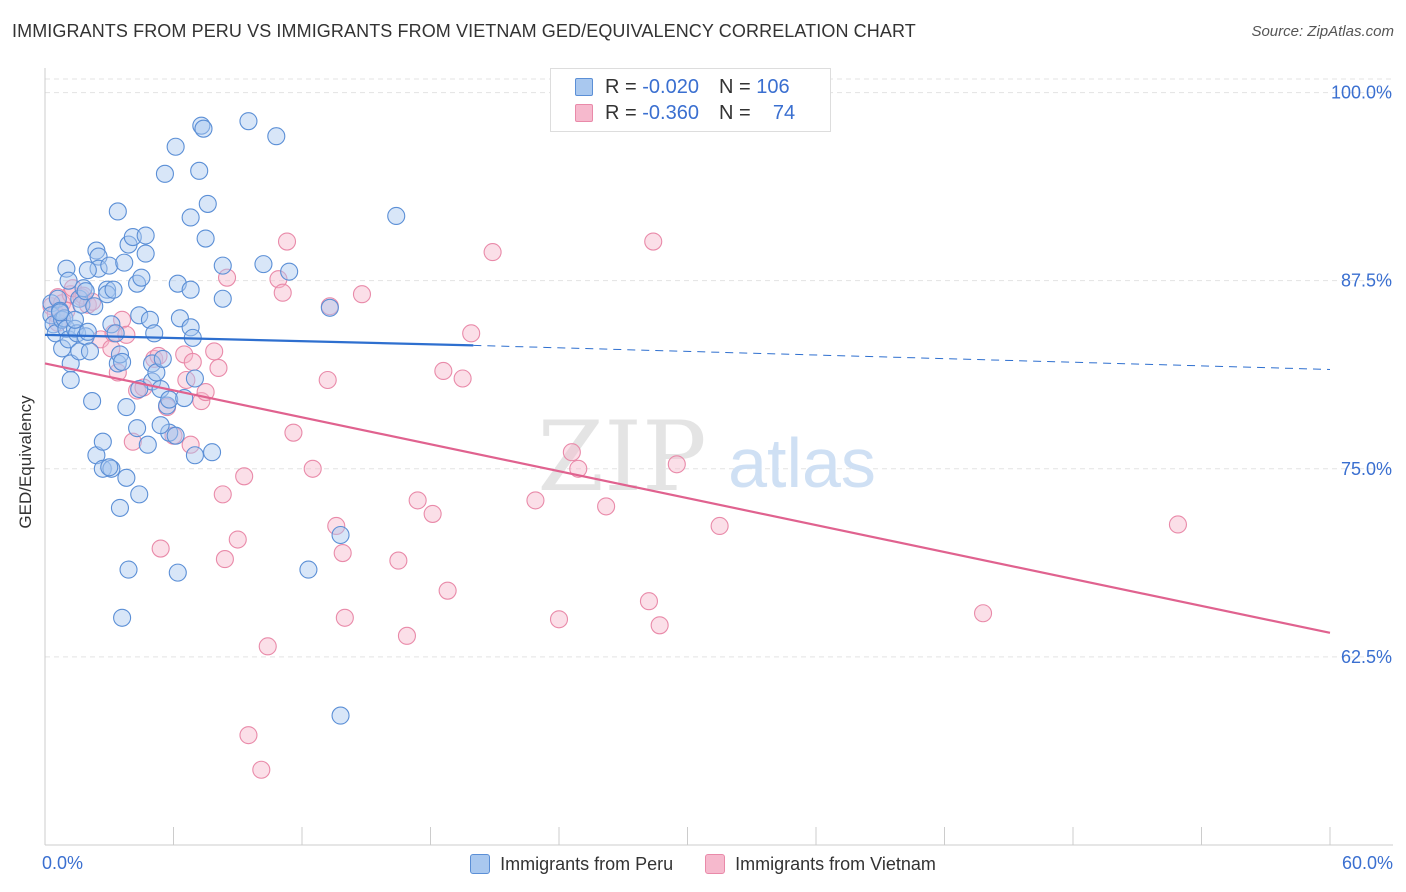 The image size is (1406, 892). What do you see at coordinates (584, 87) in the screenshot?
I see `peru-swatch` at bounding box center [584, 87].